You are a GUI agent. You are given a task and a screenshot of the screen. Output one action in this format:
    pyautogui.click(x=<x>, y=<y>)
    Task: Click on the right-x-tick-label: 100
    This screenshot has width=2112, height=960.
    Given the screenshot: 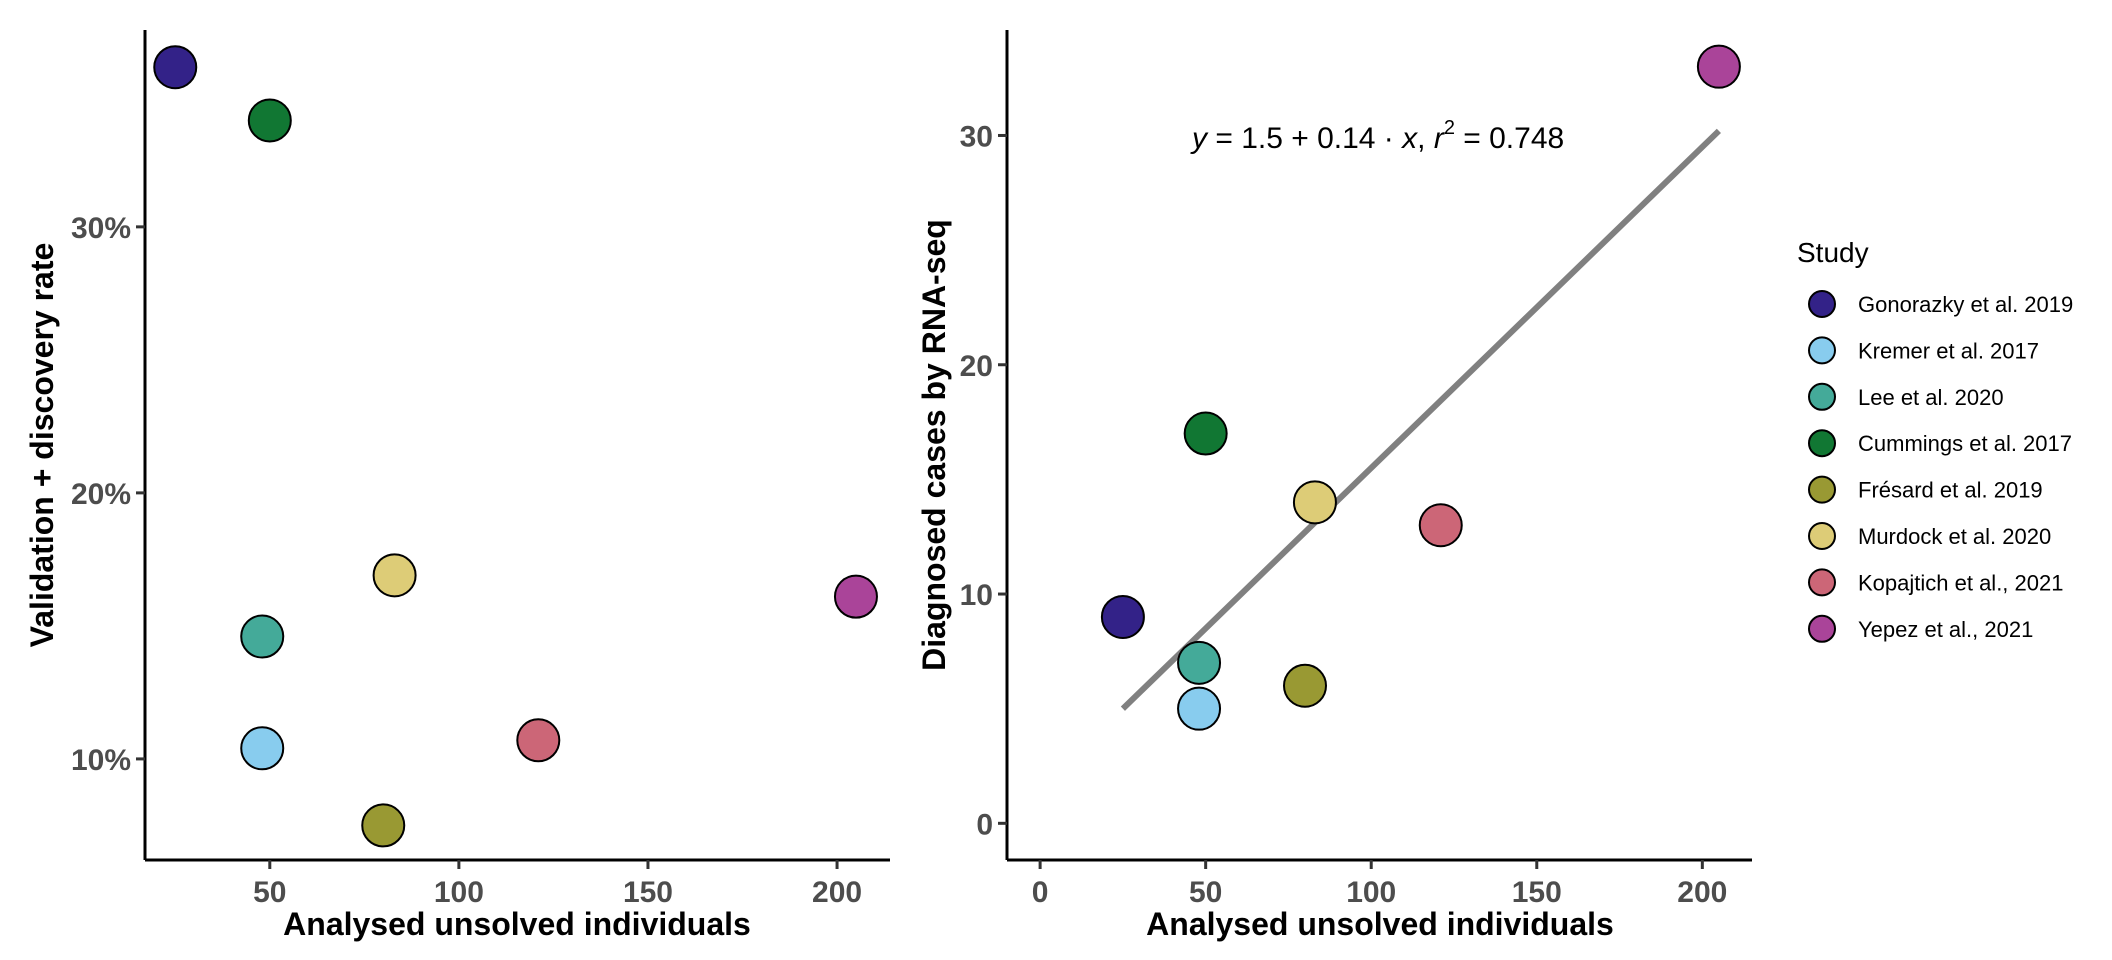 What is the action you would take?
    pyautogui.click(x=1371, y=892)
    